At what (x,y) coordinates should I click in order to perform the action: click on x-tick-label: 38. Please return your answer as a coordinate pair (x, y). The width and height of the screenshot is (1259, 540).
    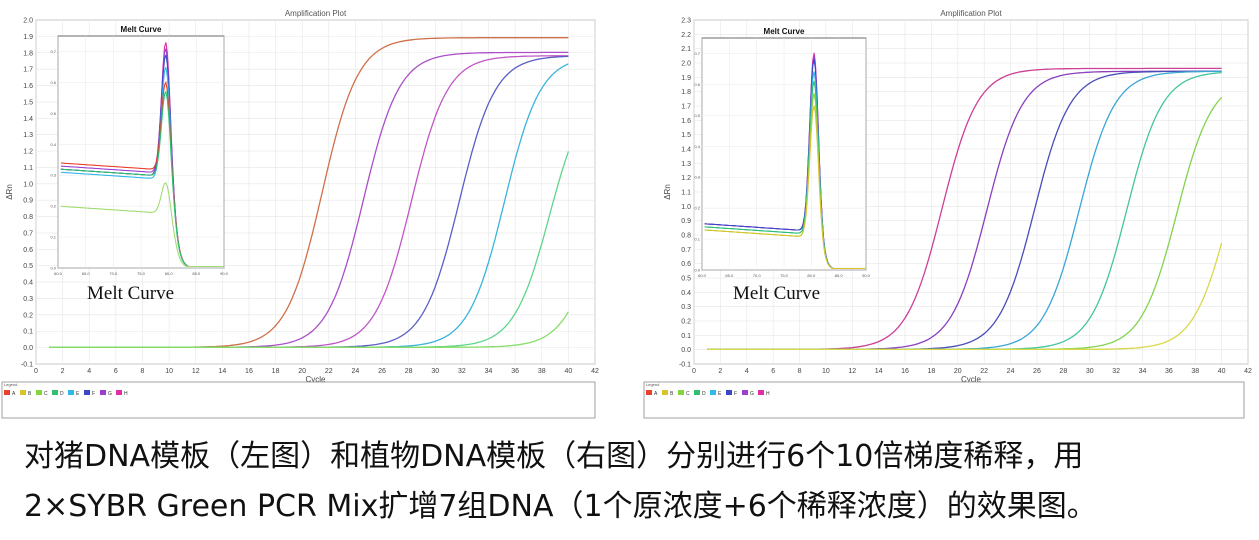
    Looking at the image, I should click on (542, 371).